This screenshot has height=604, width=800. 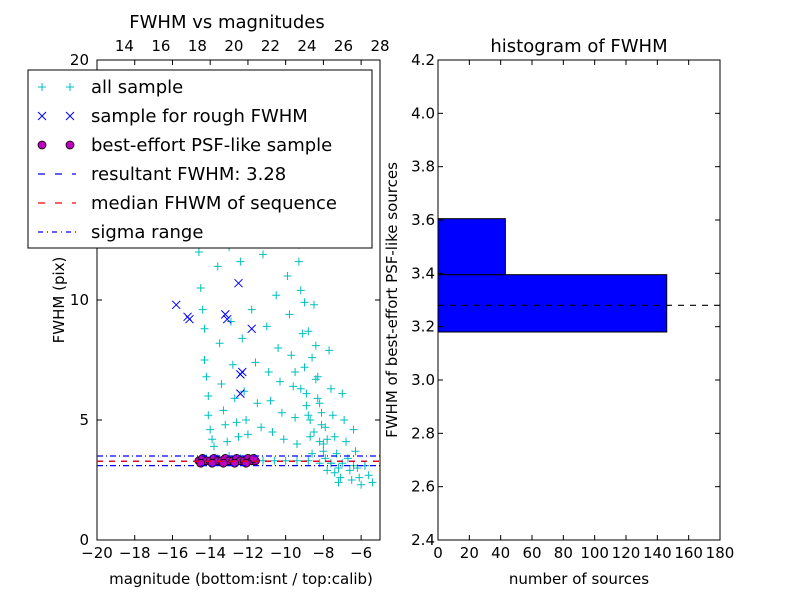 I want to click on histogram-x-tick-label: 40, so click(x=500, y=553).